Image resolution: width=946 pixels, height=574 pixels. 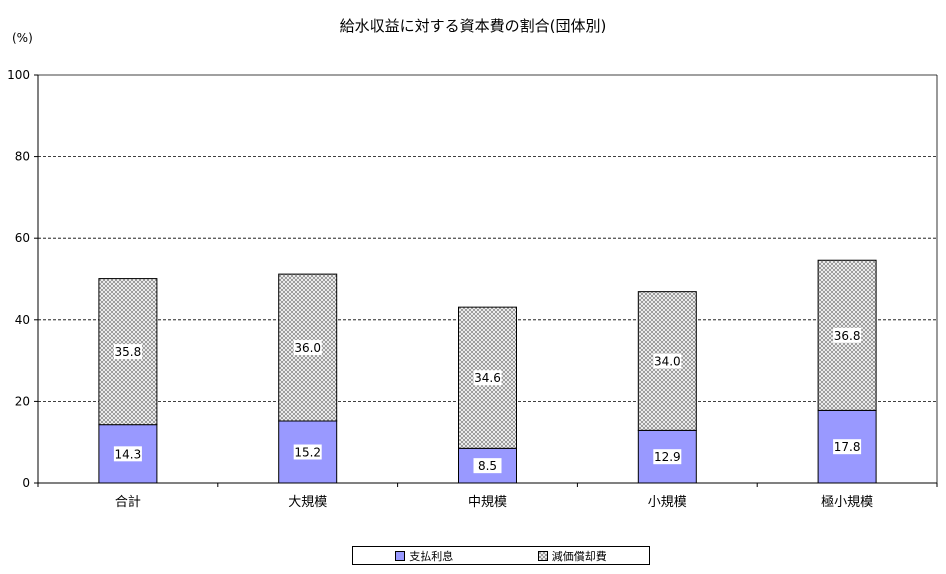 I want to click on data-label-1-3: 34.0, so click(x=667, y=362).